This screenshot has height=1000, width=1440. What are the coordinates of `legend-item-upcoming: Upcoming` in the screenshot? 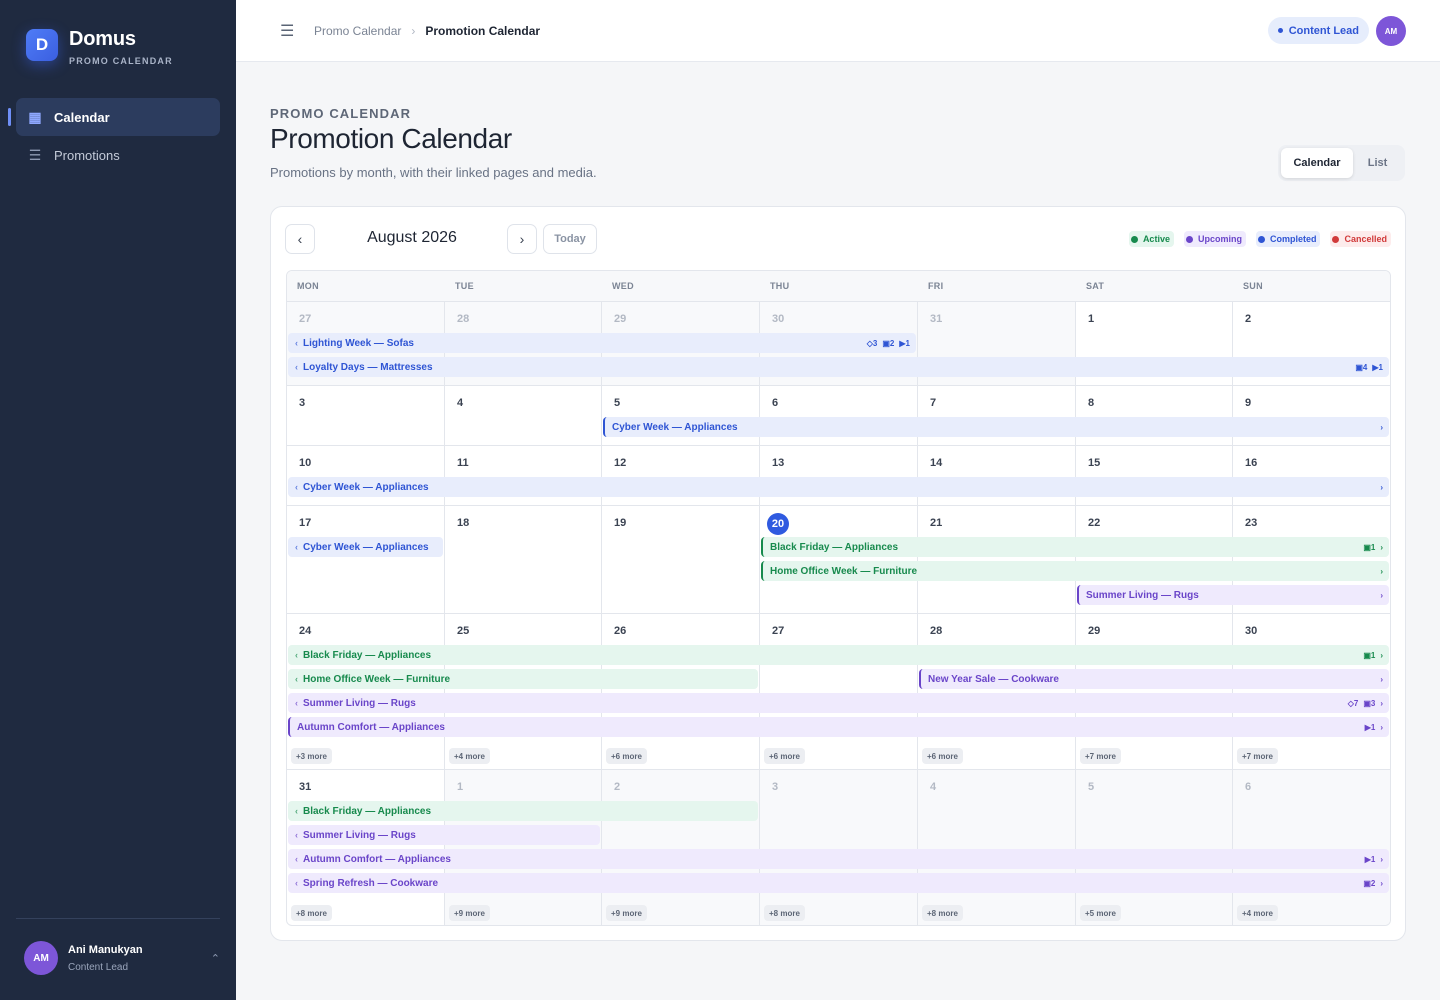 It's located at (1214, 239).